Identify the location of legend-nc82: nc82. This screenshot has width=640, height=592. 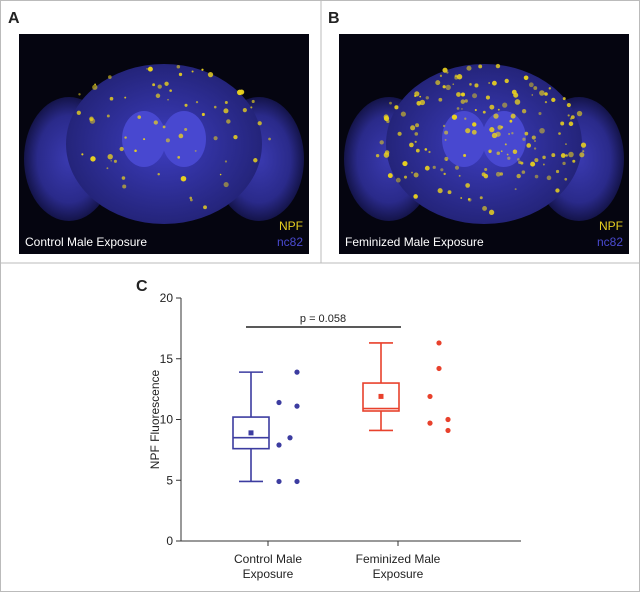
(290, 242).